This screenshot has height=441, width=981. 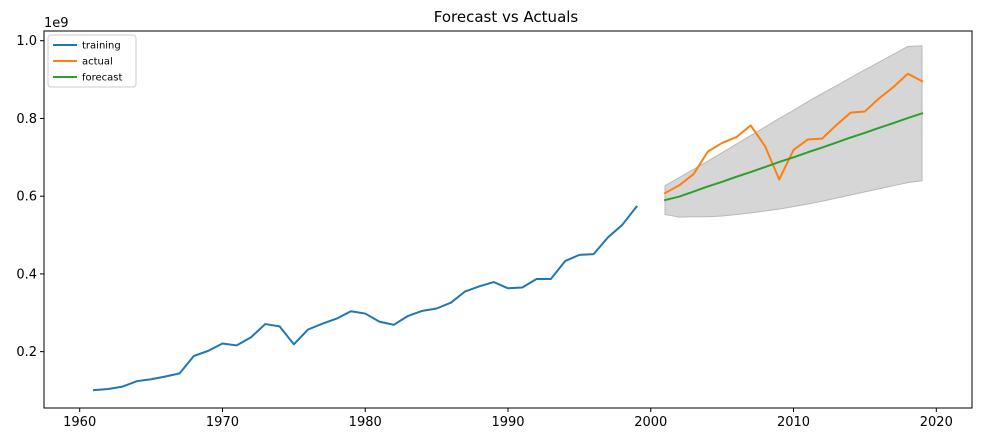 I want to click on x-tick-label: 2000, so click(x=650, y=422).